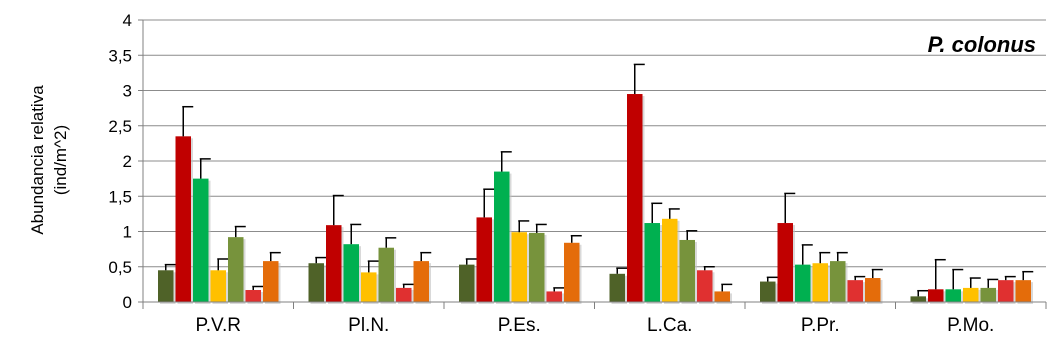 This screenshot has width=1050, height=356. What do you see at coordinates (368, 325) in the screenshot?
I see `x-tick-label: Pl.N.` at bounding box center [368, 325].